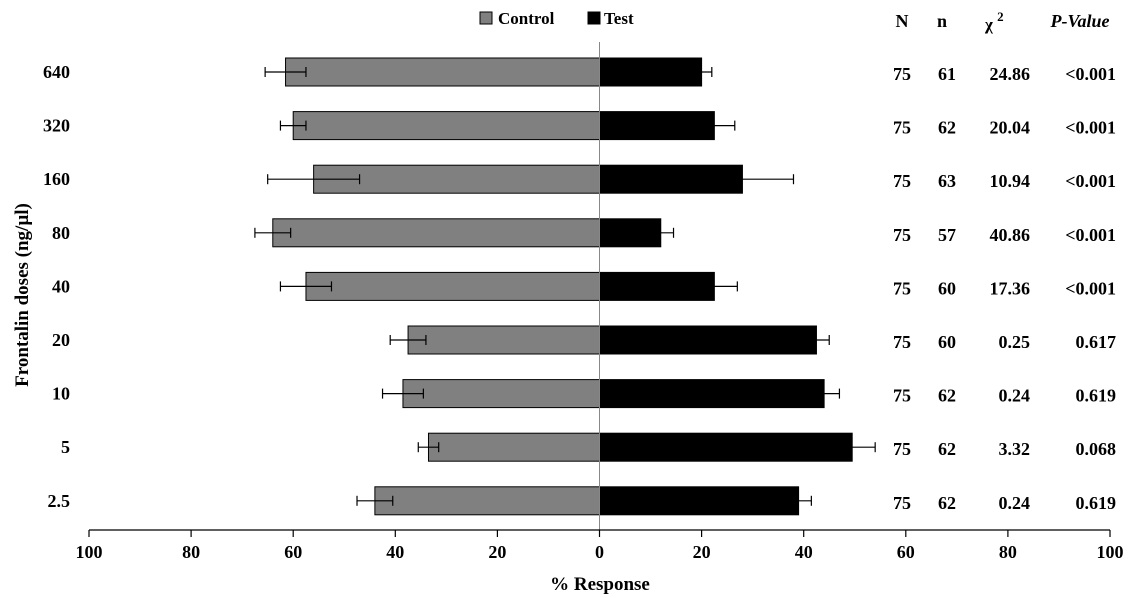 The height and width of the screenshot is (598, 1131). What do you see at coordinates (556, 18) in the screenshot?
I see `legend: Control Test` at bounding box center [556, 18].